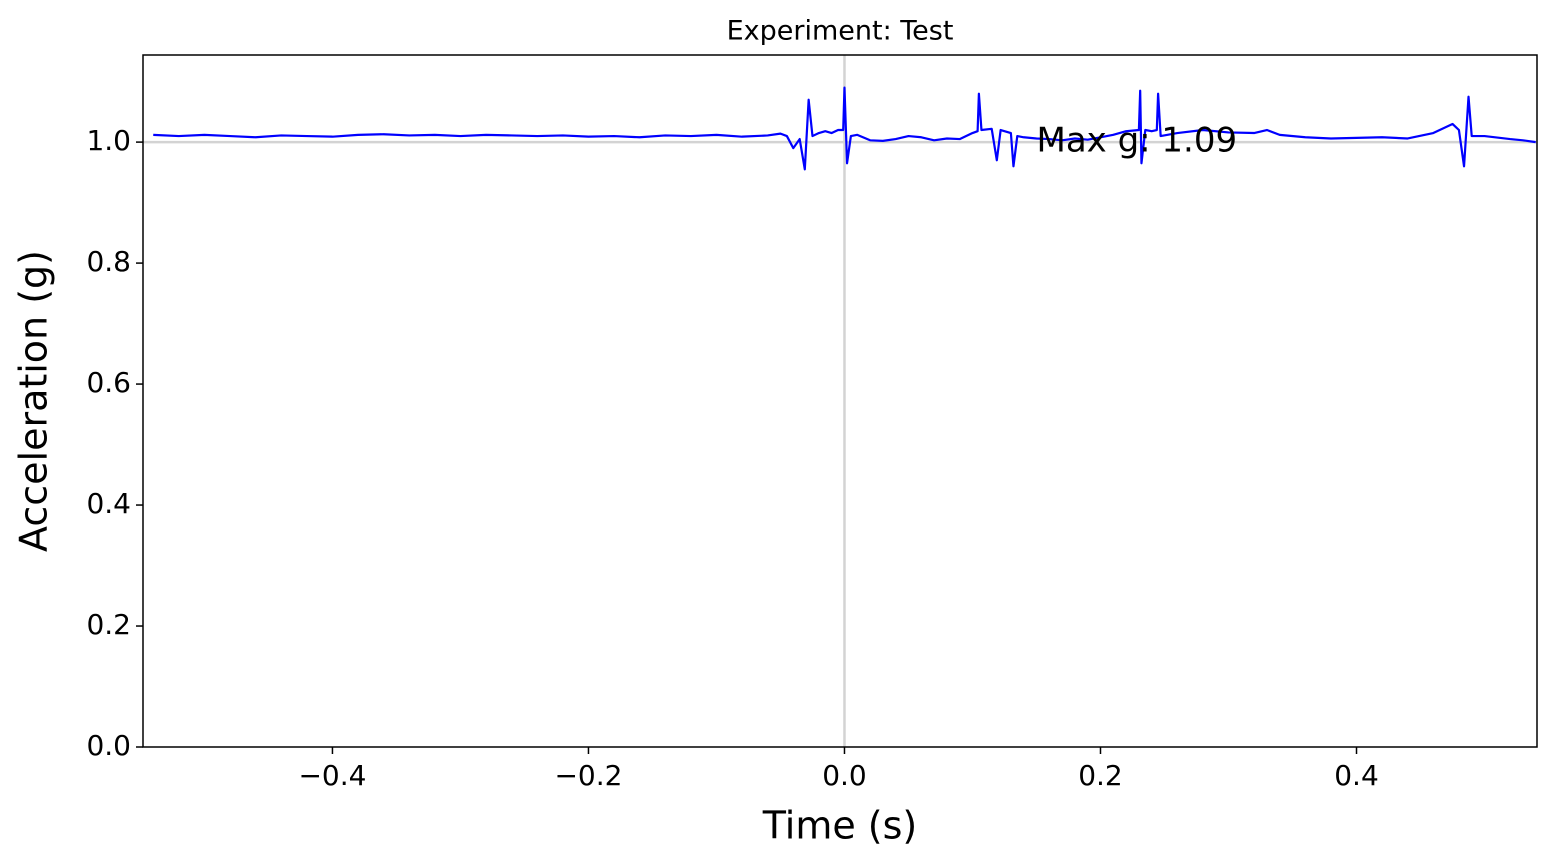 Image resolution: width=1552 pixels, height=867 pixels. I want to click on data-line, so click(844, 128).